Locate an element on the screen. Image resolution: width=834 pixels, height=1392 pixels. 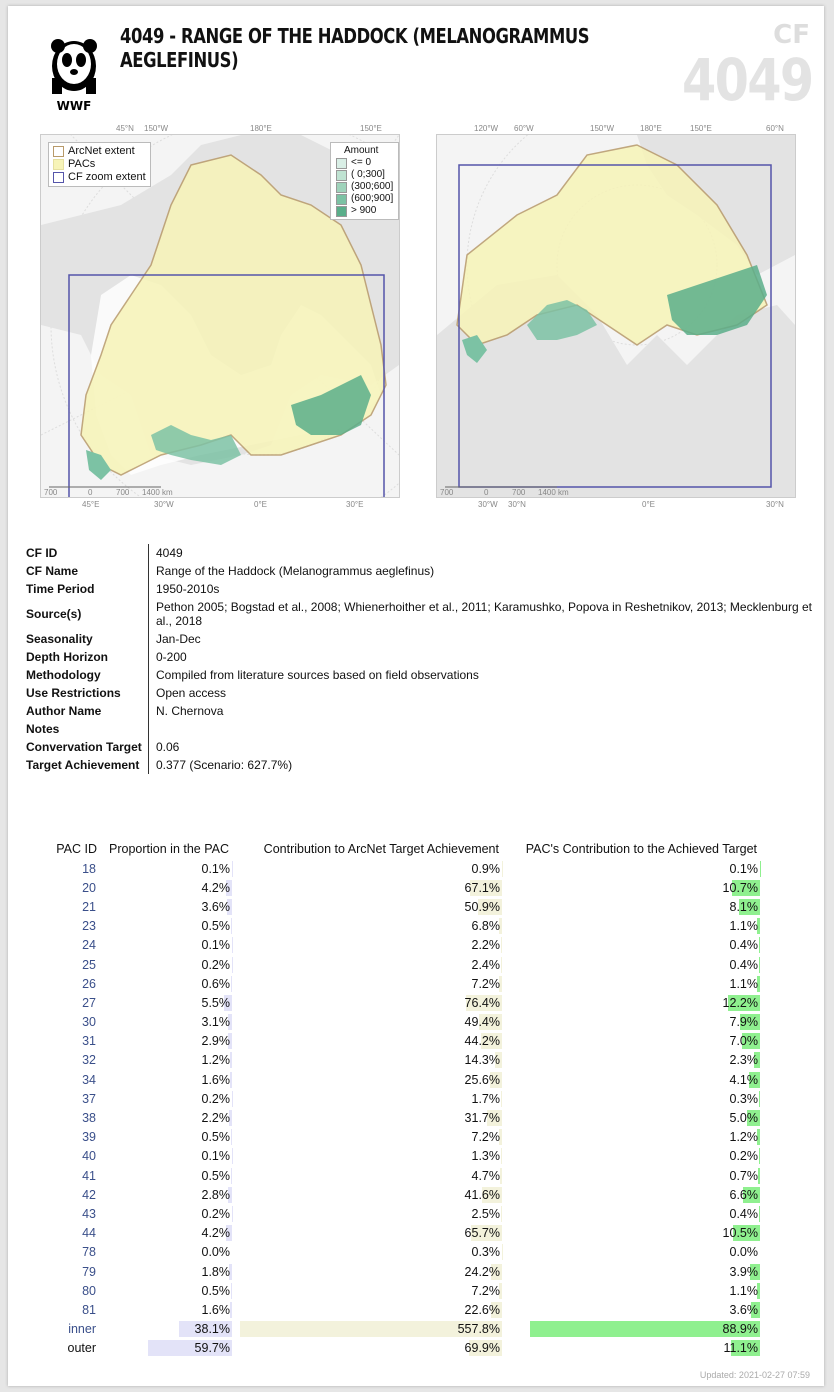
pac-id-link: 43 is located at coordinates (89, 1213).